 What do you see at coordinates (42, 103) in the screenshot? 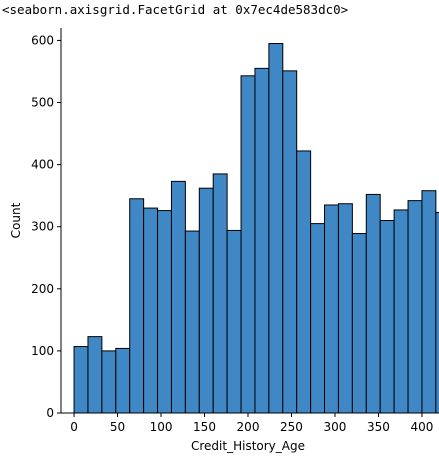
I see `y-tick-label: 500` at bounding box center [42, 103].